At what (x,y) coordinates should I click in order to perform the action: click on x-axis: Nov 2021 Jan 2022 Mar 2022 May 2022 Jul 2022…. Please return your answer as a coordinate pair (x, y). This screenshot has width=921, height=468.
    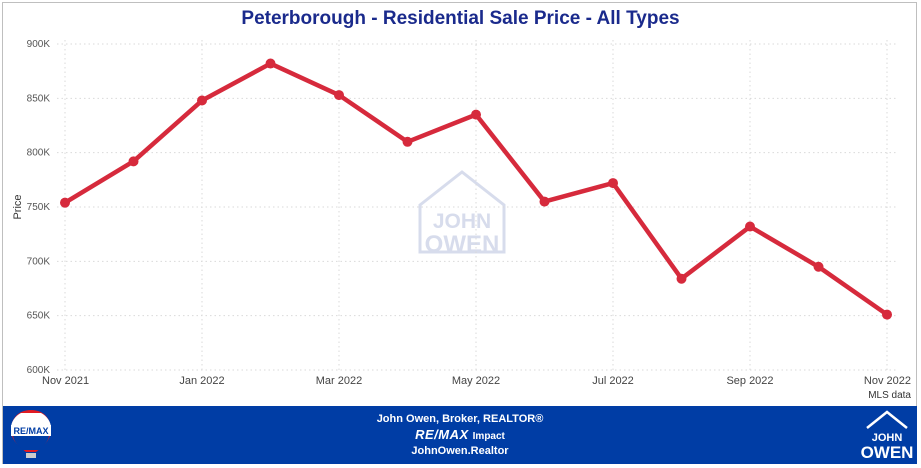
    Looking at the image, I should click on (476, 381).